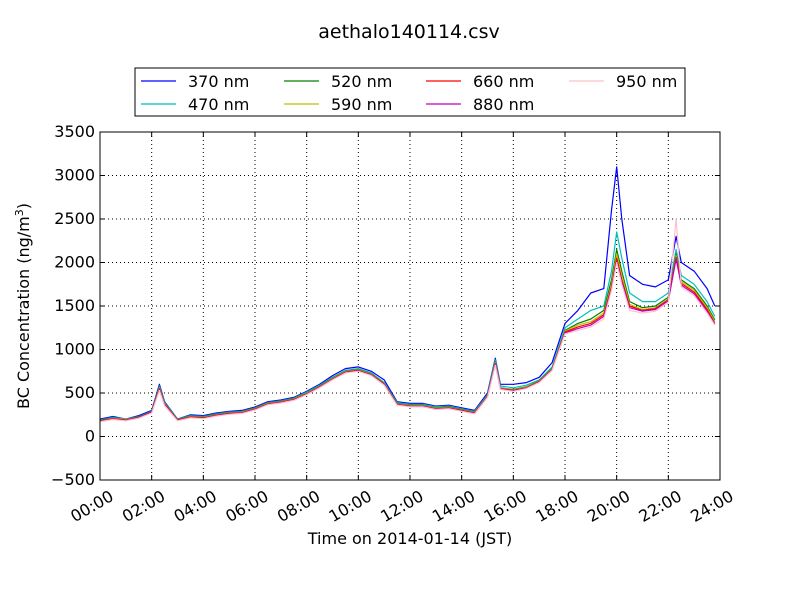 This screenshot has width=800, height=600. I want to click on x-axis-label: Time on 2014-01-14 (JST), so click(409, 538).